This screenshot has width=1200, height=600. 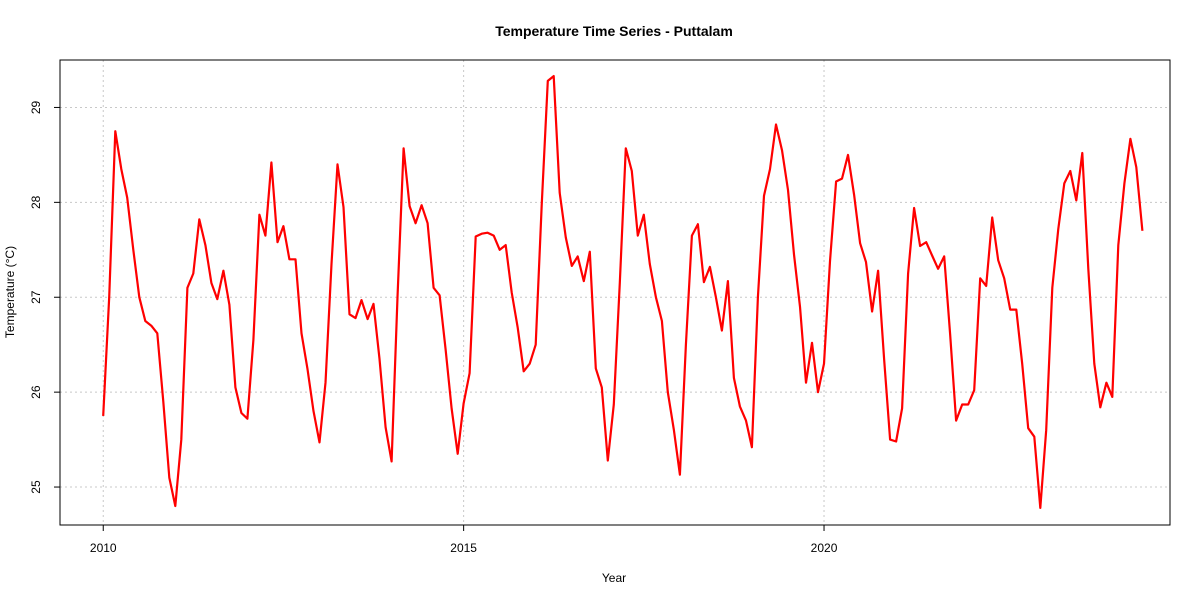 I want to click on y-axis-label: Temperature (°C), so click(x=10, y=292).